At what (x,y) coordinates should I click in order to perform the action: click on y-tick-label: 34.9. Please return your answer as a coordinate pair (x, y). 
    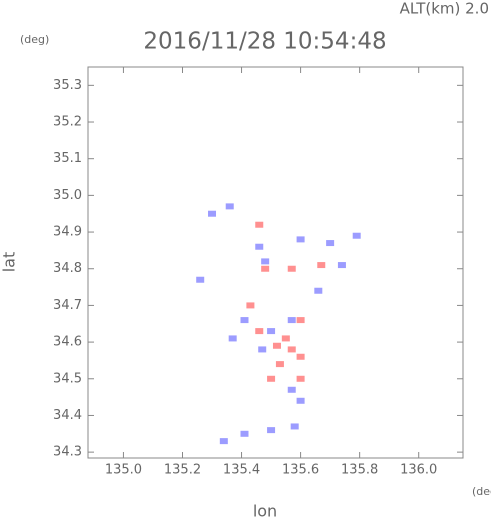
    Looking at the image, I should click on (67, 232).